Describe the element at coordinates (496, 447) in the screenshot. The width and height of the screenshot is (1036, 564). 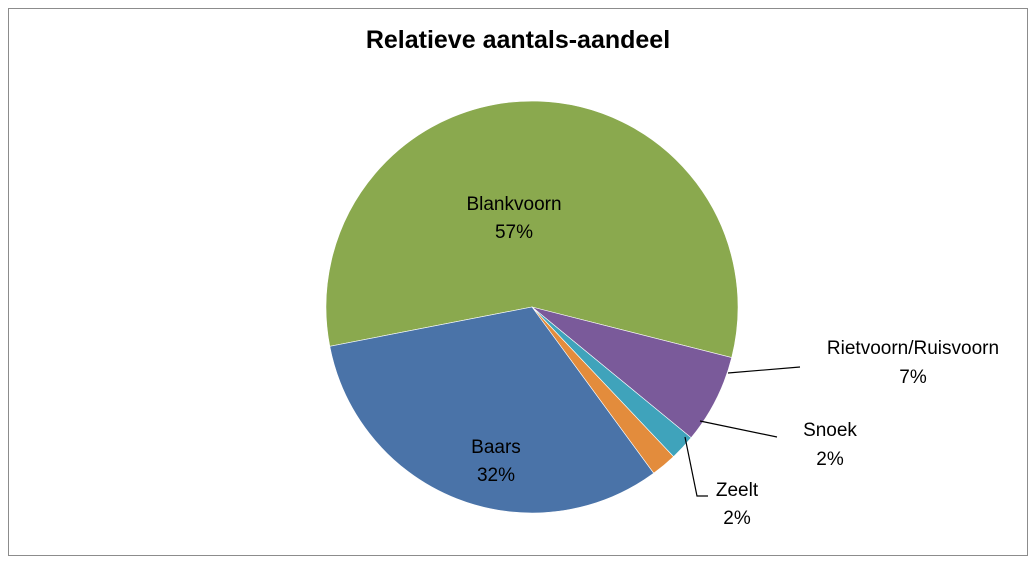
I see `slice-label-baars: Baars` at that location.